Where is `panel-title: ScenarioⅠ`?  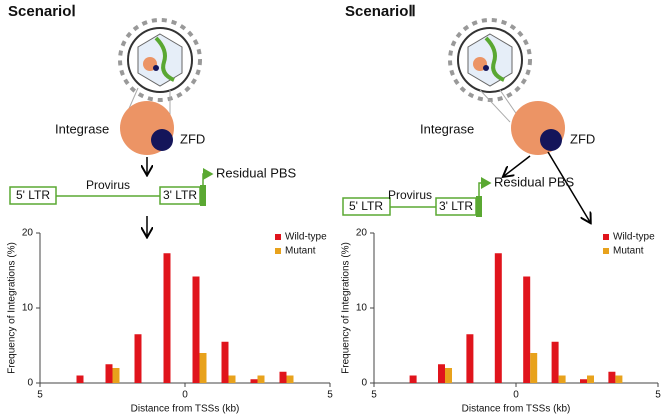 panel-title: ScenarioⅠ is located at coordinates (42, 11).